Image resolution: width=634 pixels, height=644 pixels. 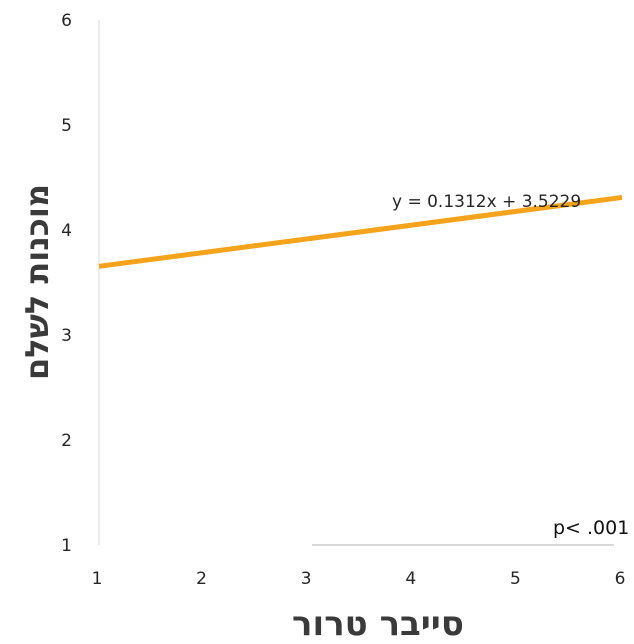 I want to click on y-tick-label: 6, so click(x=66, y=21).